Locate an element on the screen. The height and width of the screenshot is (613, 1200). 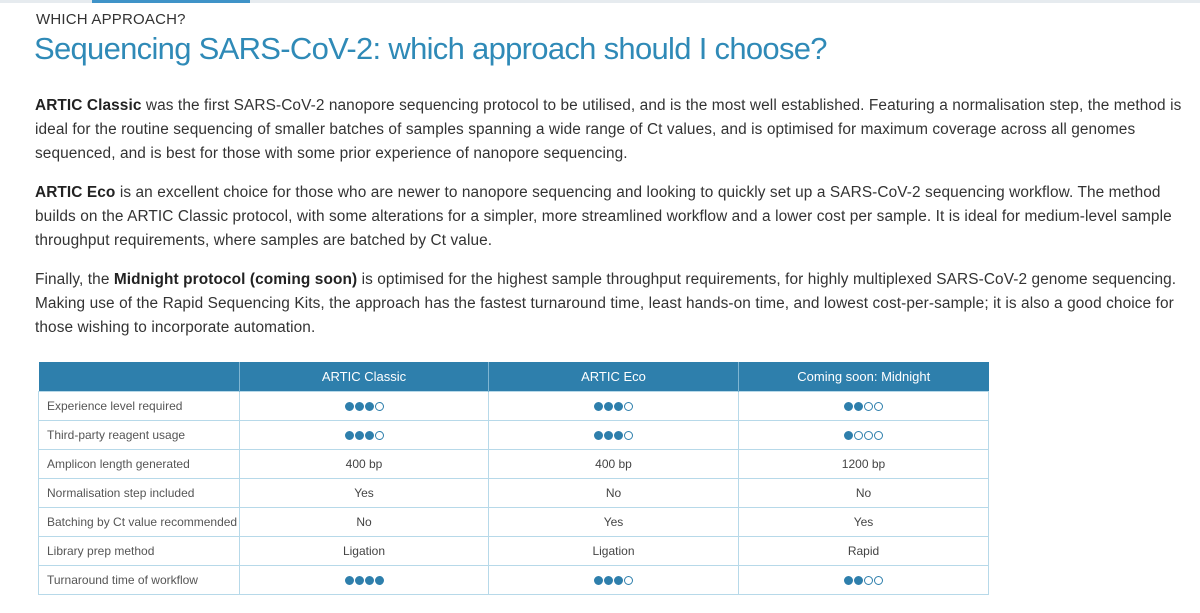
table-row: Normalisation step included Yes No No is located at coordinates (513, 493).